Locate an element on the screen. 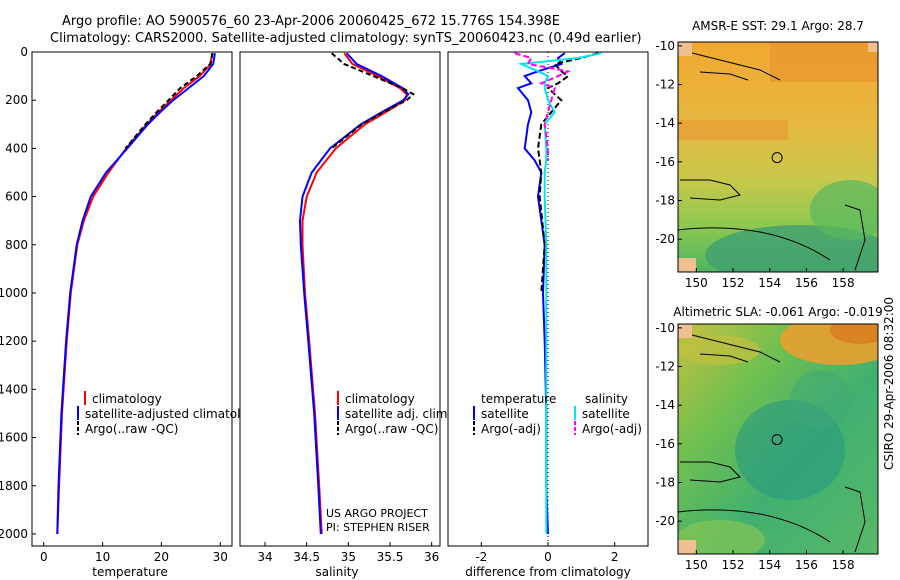 The width and height of the screenshot is (900, 580). legend-label-satellite: satellite adj. clim. is located at coordinates (398, 414).